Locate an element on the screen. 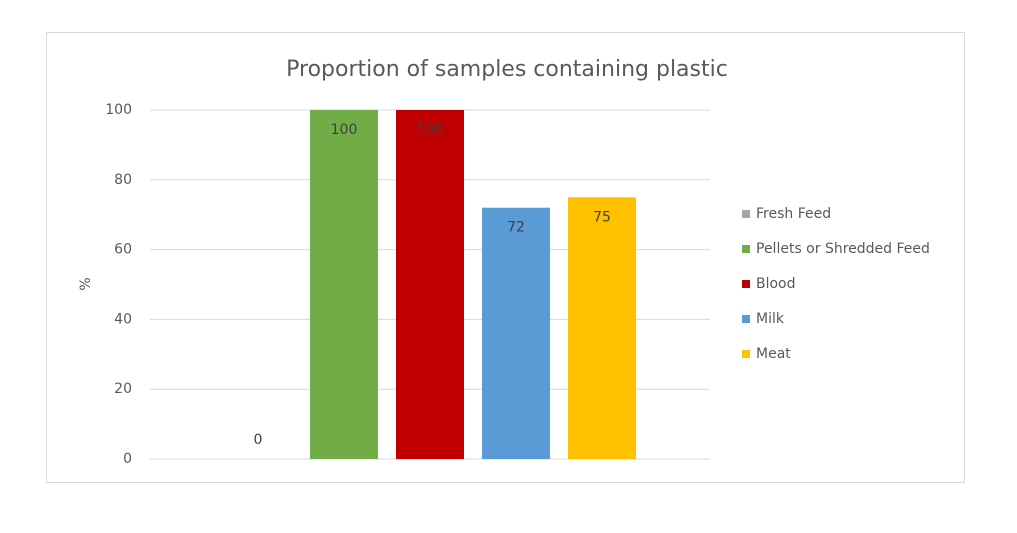 The image size is (1017, 533). data-label: 75 is located at coordinates (602, 217).